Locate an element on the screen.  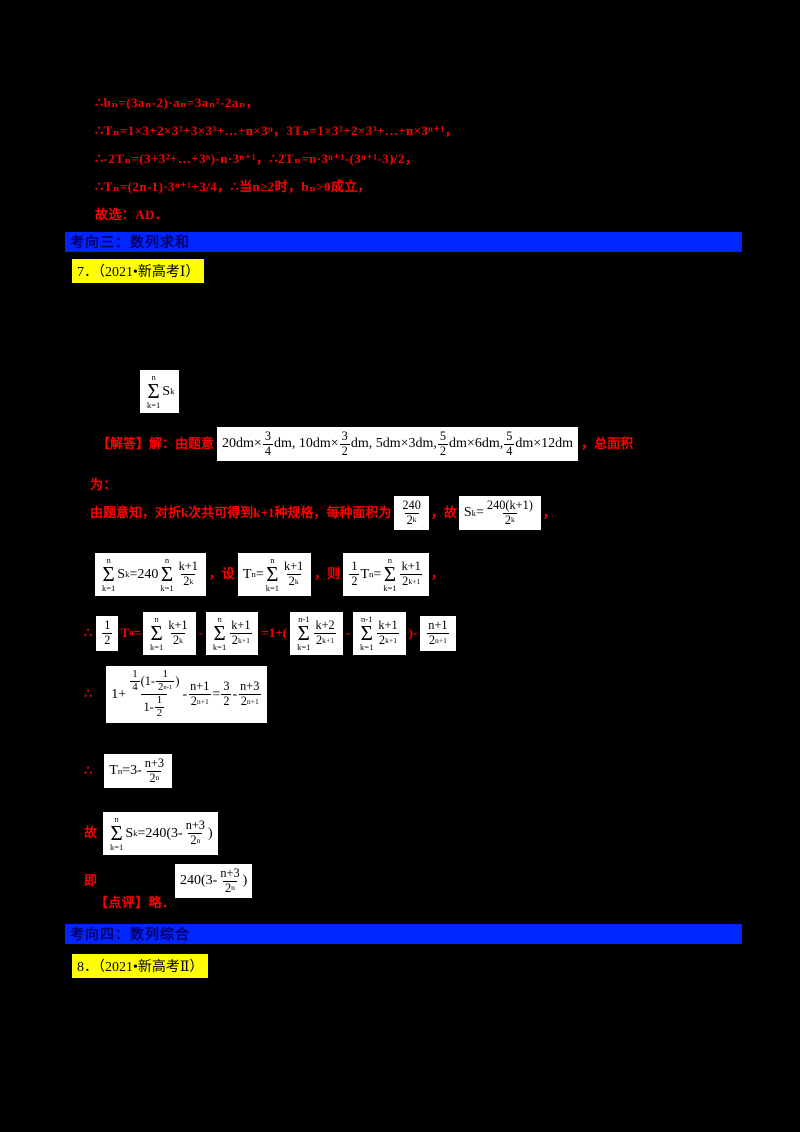
math-text: ， is located at coordinates (437, 574).